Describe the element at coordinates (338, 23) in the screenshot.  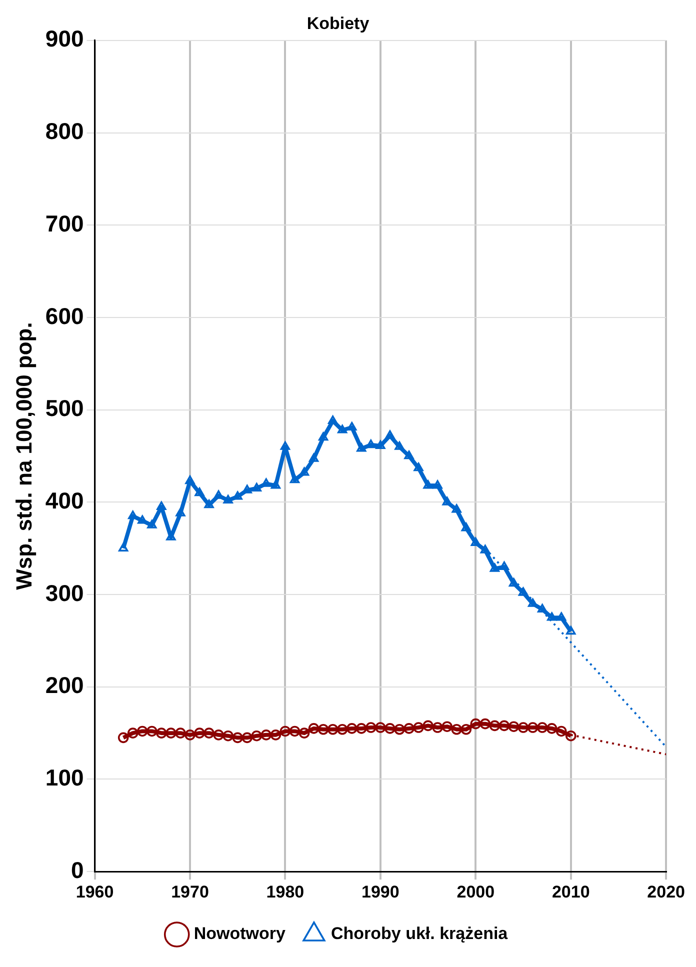
I see `chart-title: Kobiety` at that location.